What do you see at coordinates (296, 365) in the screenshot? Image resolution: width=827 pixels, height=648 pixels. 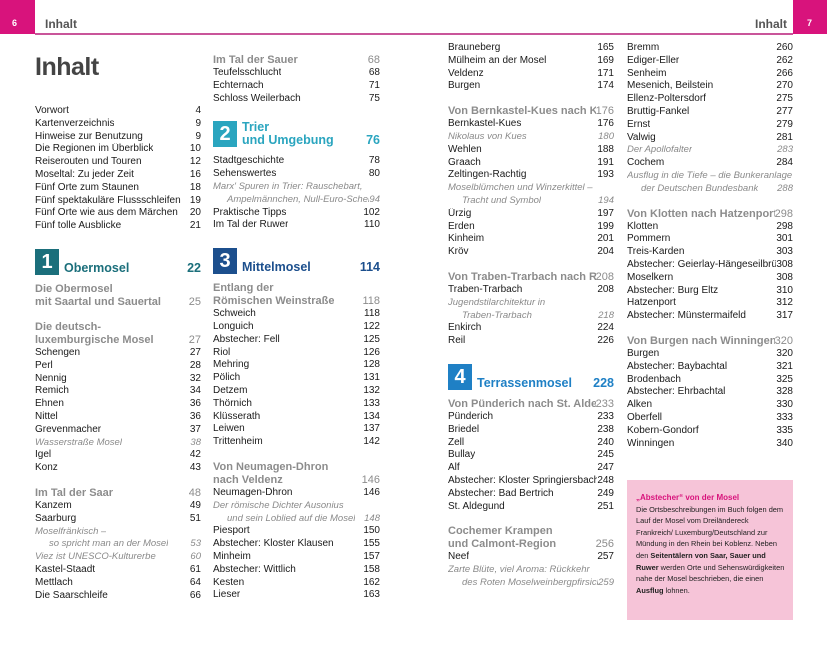 I see `toc-entry: Mehring 128` at bounding box center [296, 365].